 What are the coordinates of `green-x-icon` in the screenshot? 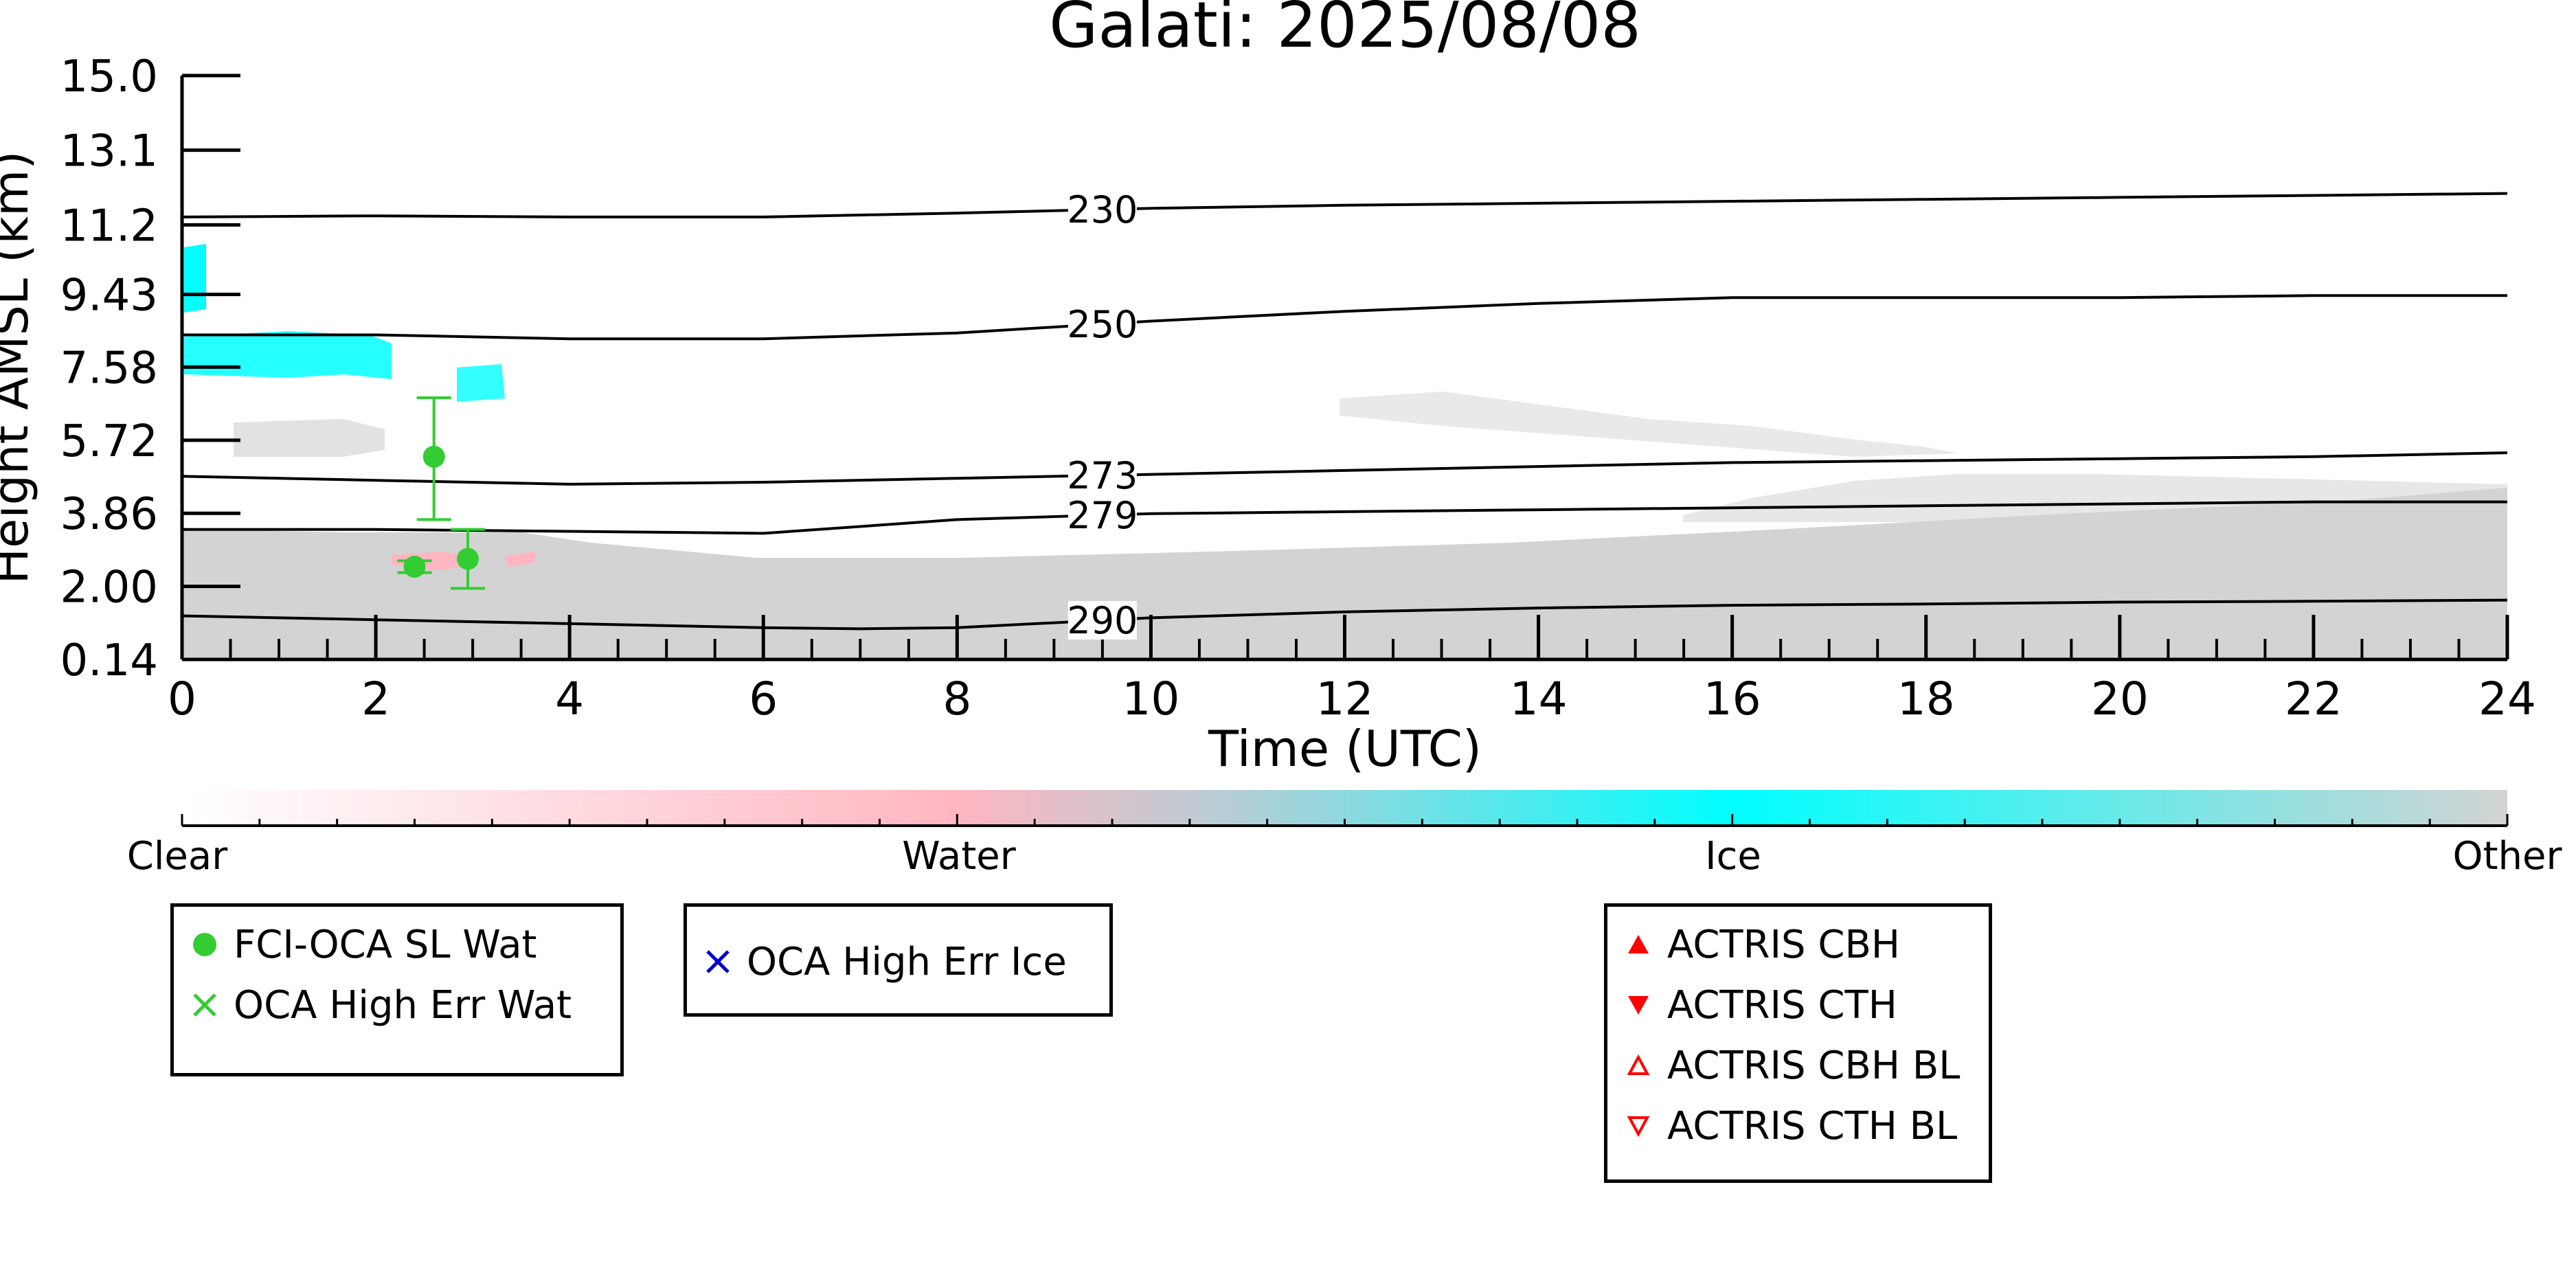 It's located at (204, 1005).